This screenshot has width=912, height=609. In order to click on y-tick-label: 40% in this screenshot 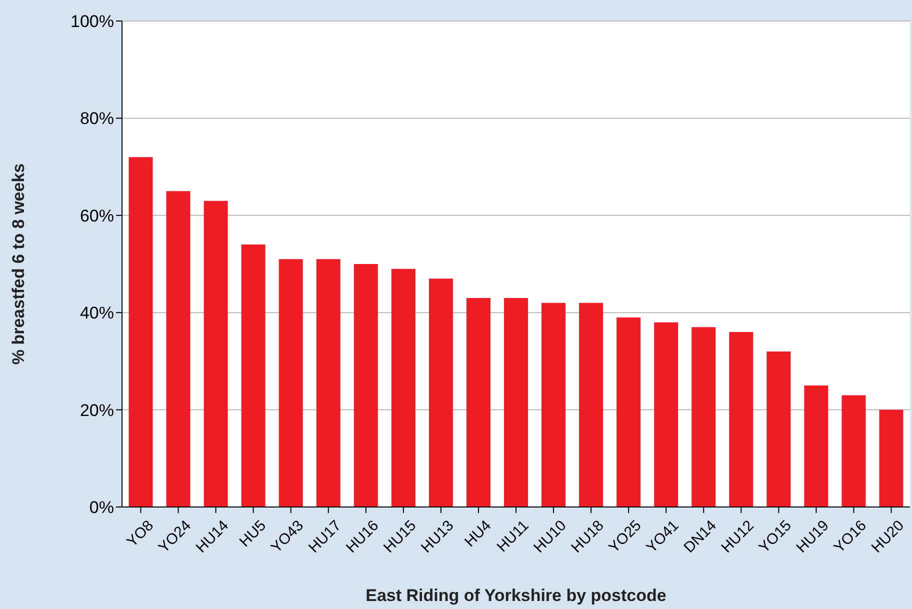, I will do `click(97, 313)`.